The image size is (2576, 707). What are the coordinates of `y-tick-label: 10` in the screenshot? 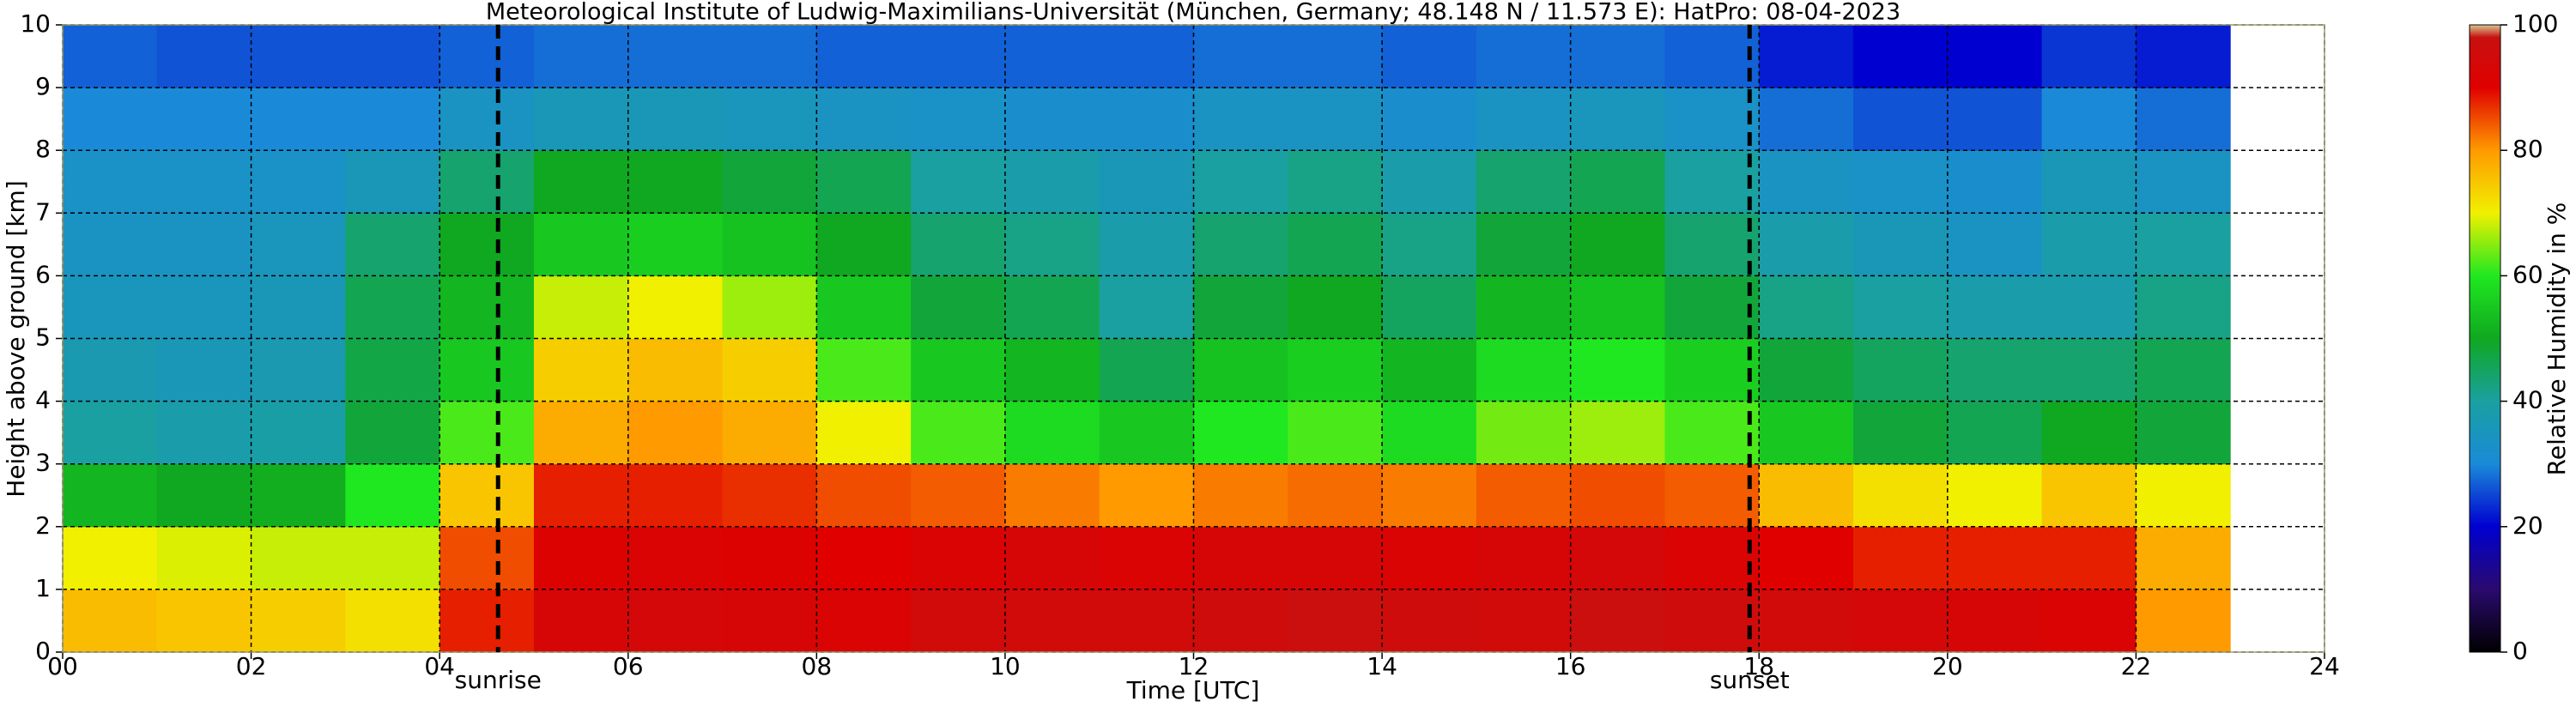 It's located at (35, 24).